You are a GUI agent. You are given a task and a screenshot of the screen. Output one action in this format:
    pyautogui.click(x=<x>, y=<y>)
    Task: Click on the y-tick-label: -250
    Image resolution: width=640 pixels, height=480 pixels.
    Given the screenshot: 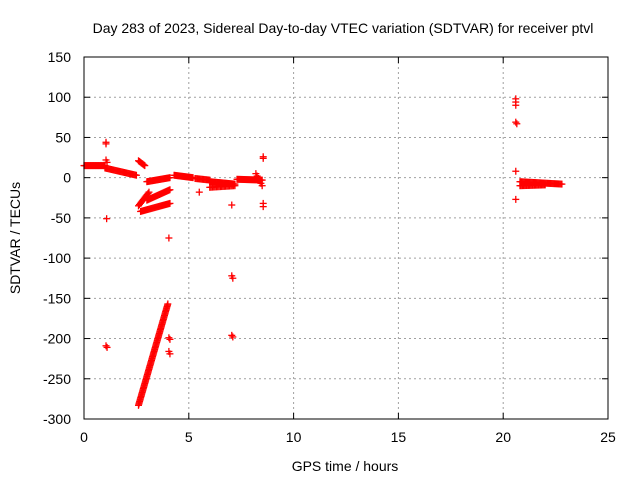 What is the action you would take?
    pyautogui.click(x=57, y=379)
    